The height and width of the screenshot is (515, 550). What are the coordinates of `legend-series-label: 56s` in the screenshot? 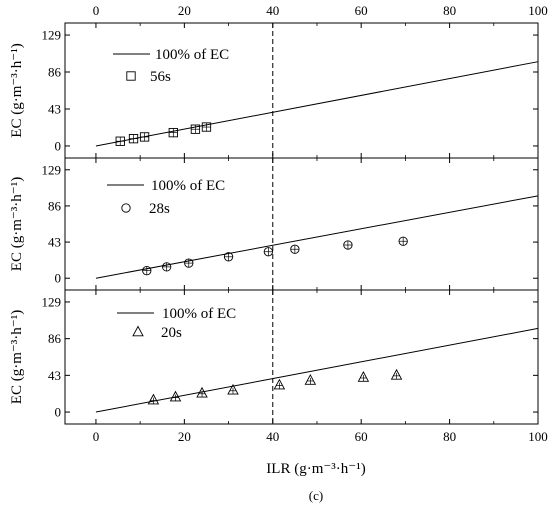 It's located at (160, 77).